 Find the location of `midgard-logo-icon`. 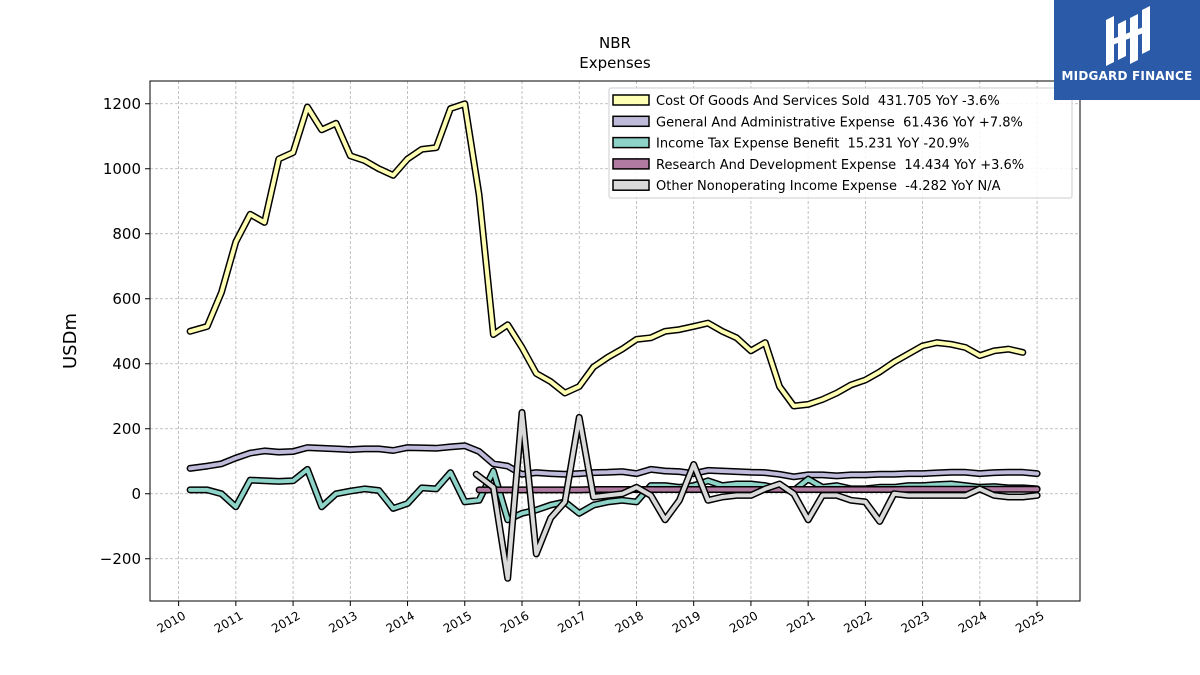

midgard-logo-icon is located at coordinates (1128, 36).